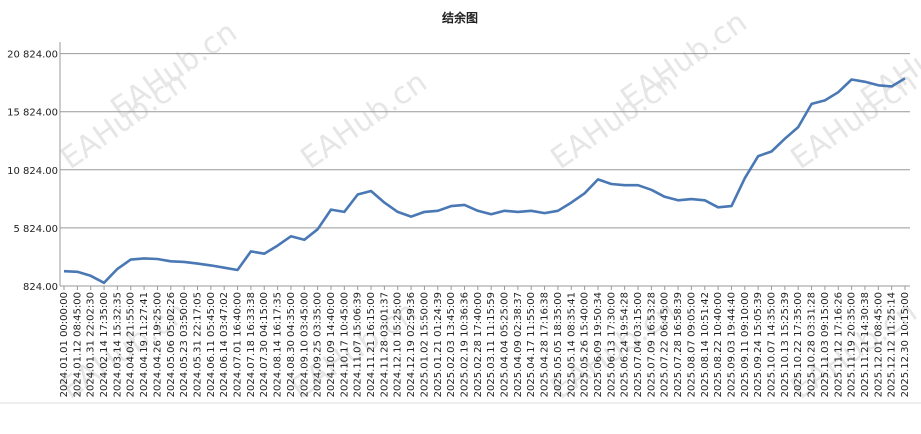  What do you see at coordinates (157, 344) in the screenshot?
I see `x-tick-label: 2024.04.26 19:25:00` at bounding box center [157, 344].